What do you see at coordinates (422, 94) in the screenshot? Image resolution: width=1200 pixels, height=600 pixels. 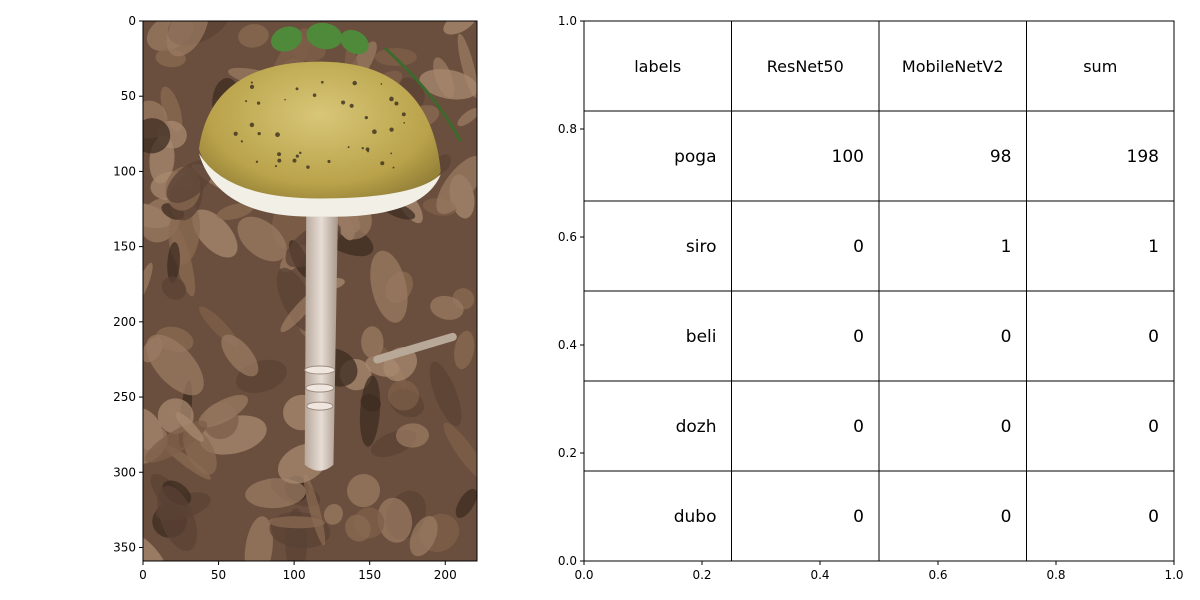 I see `green-stem` at bounding box center [422, 94].